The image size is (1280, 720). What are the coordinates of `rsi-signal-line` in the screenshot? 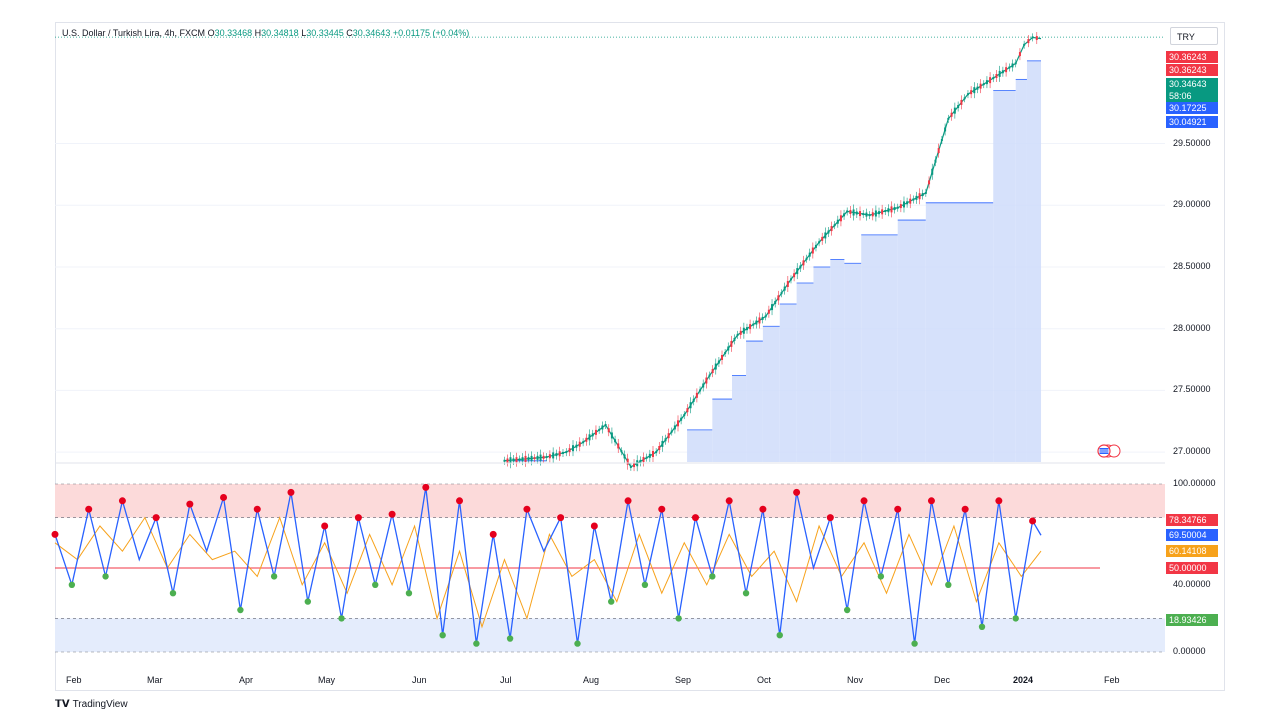 It's located at (548, 572).